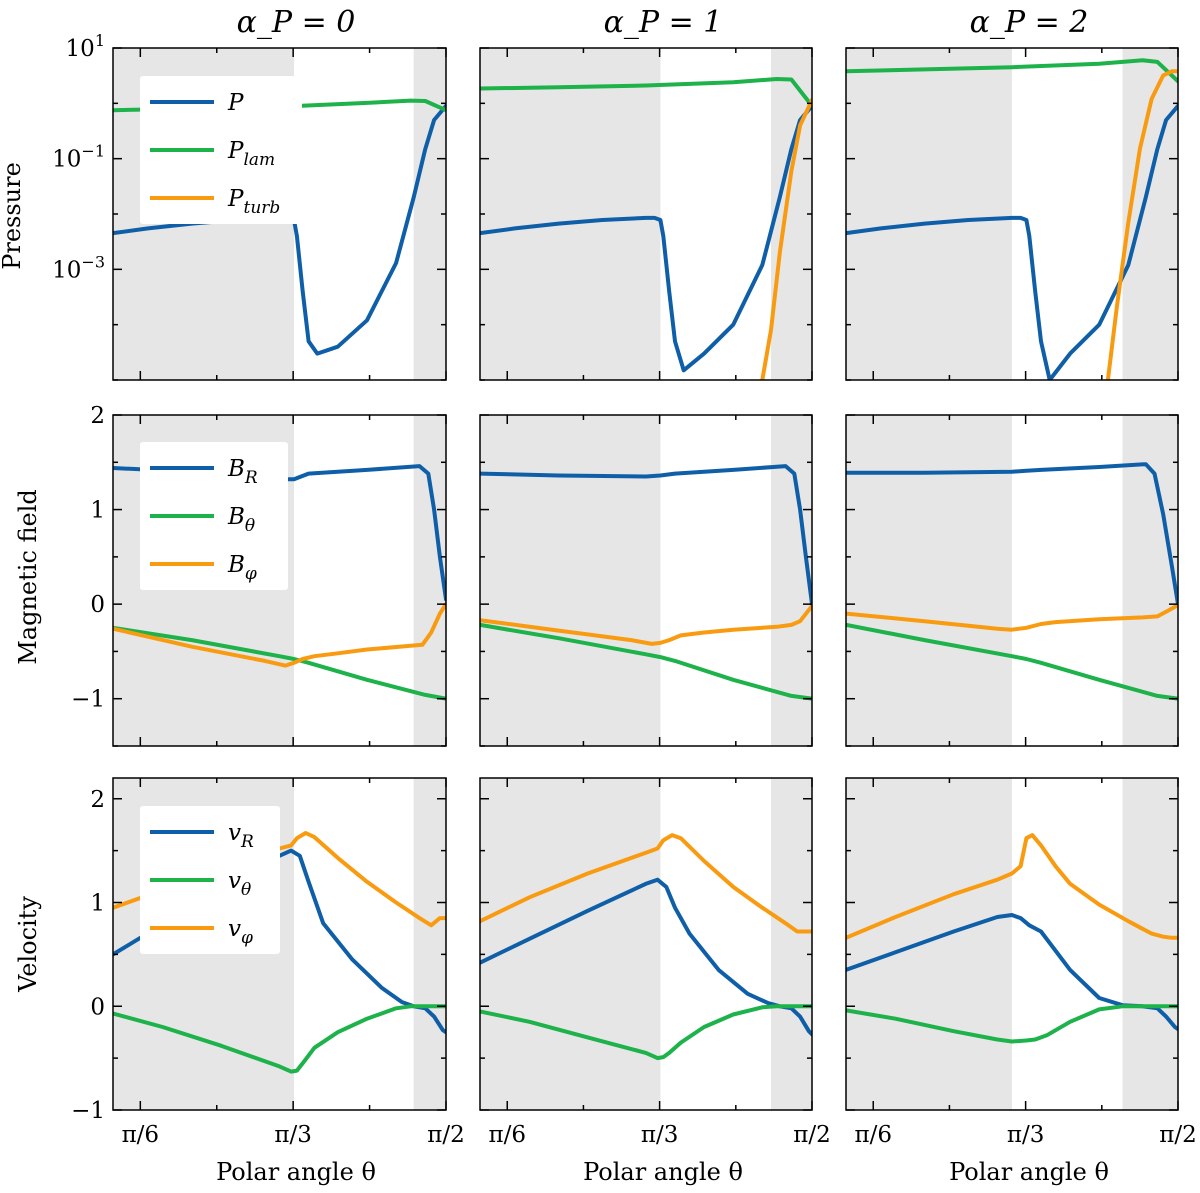  I want to click on legend-box, so click(221, 150).